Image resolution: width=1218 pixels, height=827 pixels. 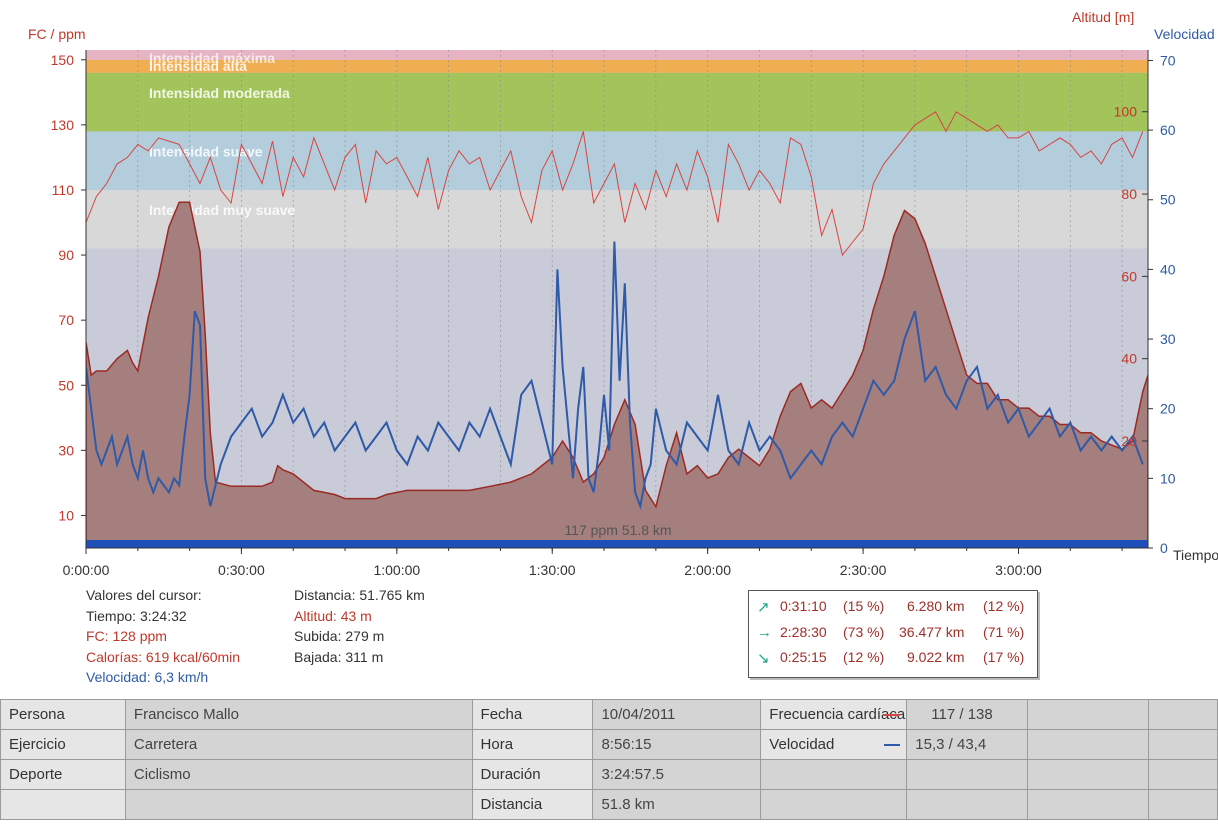 I want to click on summary-time-pct: (73 %), so click(x=864, y=632).